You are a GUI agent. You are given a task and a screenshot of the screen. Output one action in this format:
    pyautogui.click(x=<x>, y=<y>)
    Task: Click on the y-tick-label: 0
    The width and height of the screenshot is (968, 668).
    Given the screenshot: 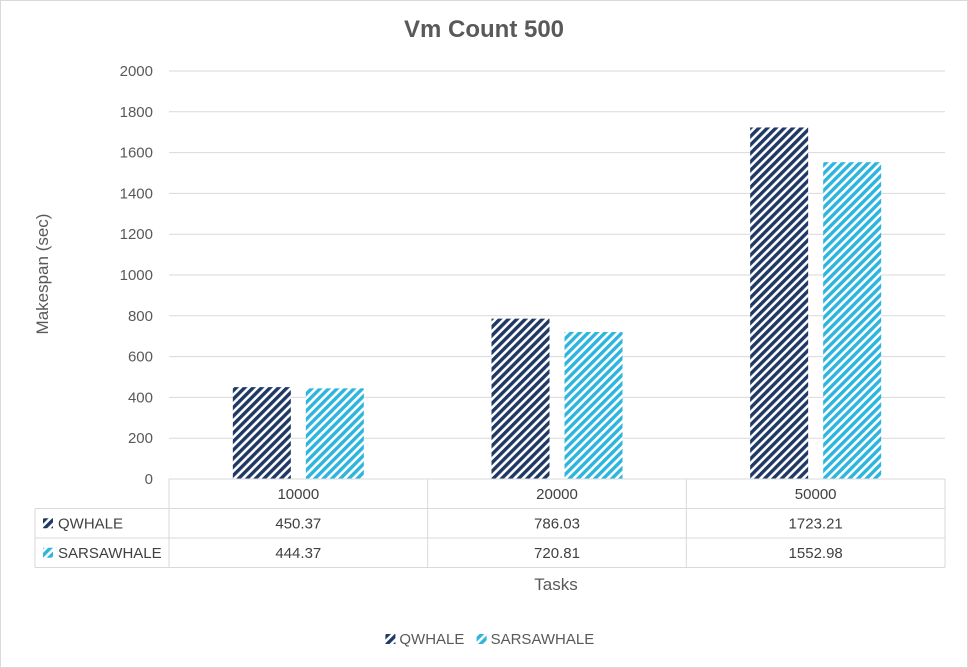 What is the action you would take?
    pyautogui.click(x=149, y=479)
    